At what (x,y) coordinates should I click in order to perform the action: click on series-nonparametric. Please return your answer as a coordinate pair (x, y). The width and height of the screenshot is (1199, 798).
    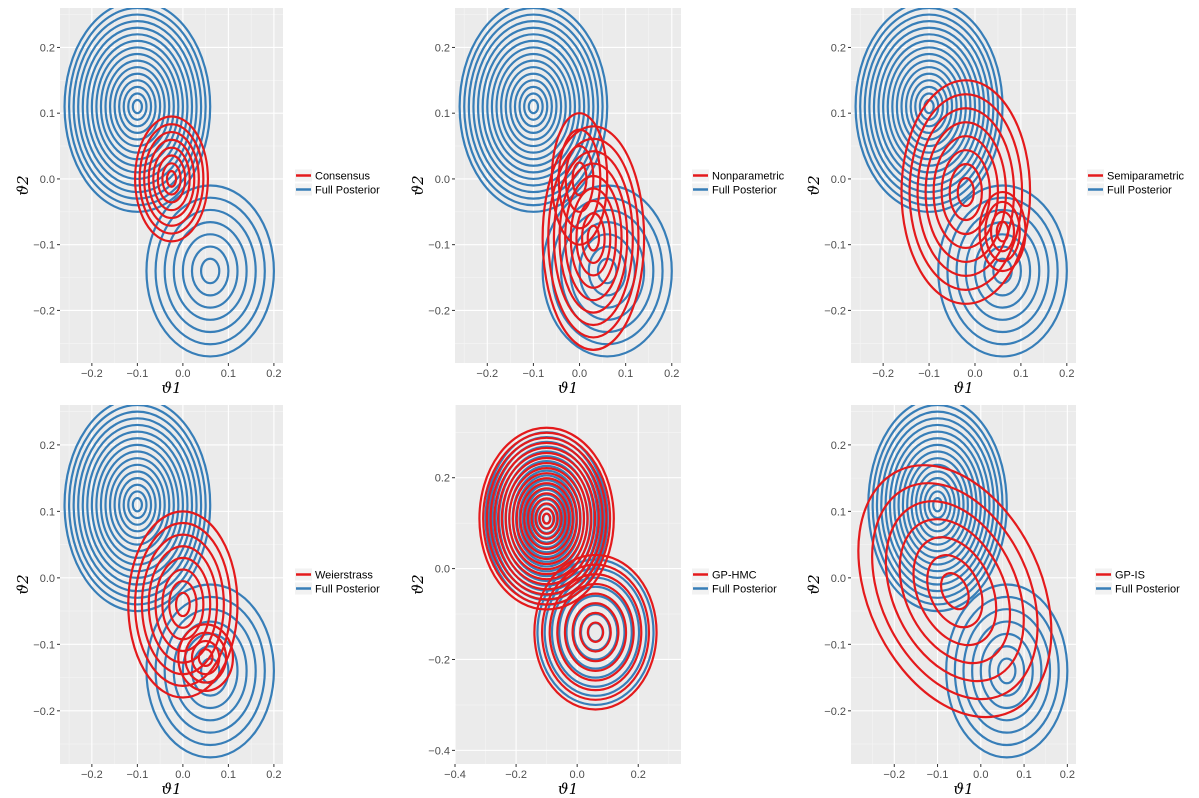
    Looking at the image, I should click on (593, 231).